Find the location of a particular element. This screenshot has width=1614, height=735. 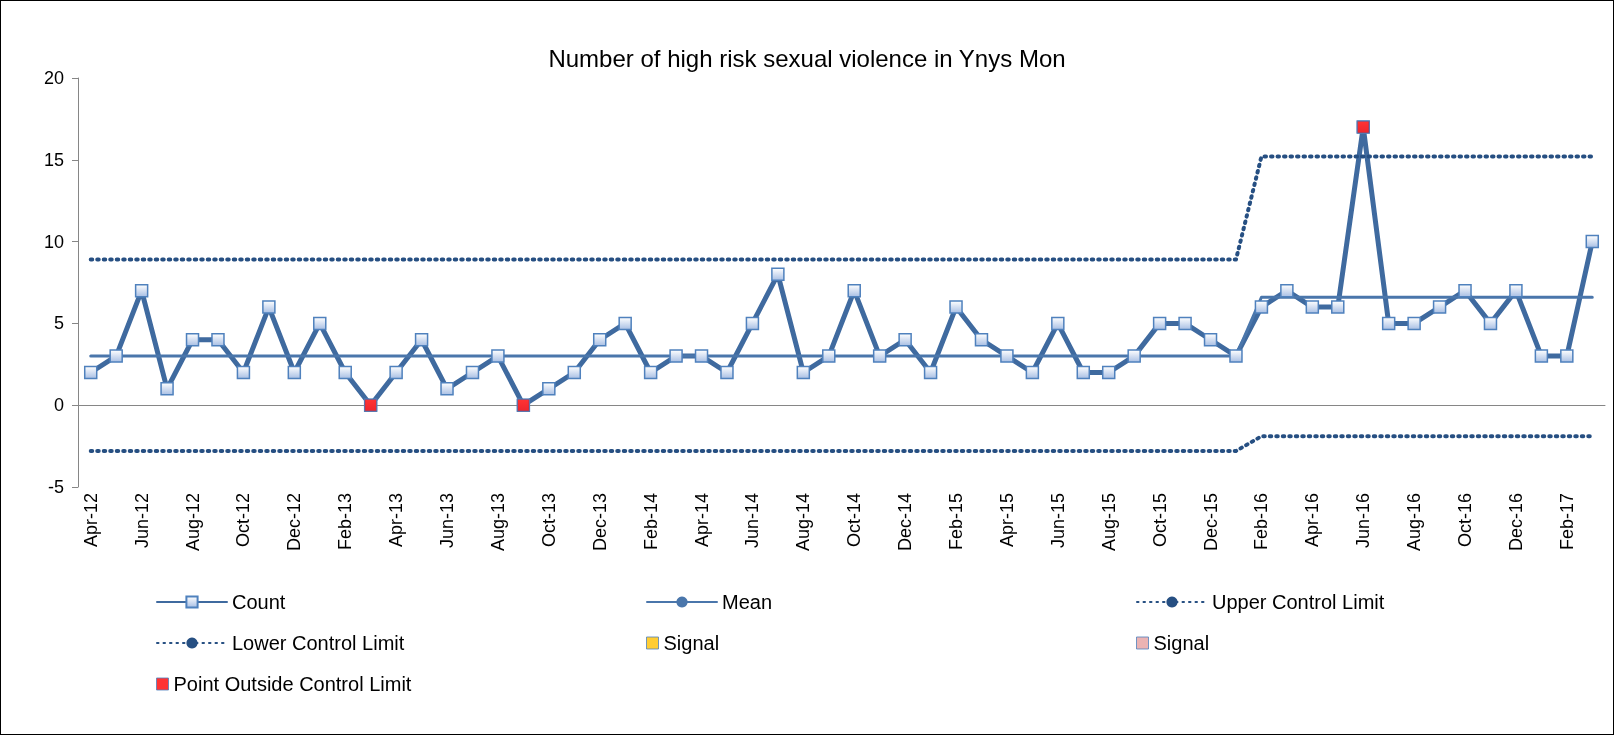

chart-title: Number of high risk sexual violence in Ynys Mon is located at coordinates (807, 58).